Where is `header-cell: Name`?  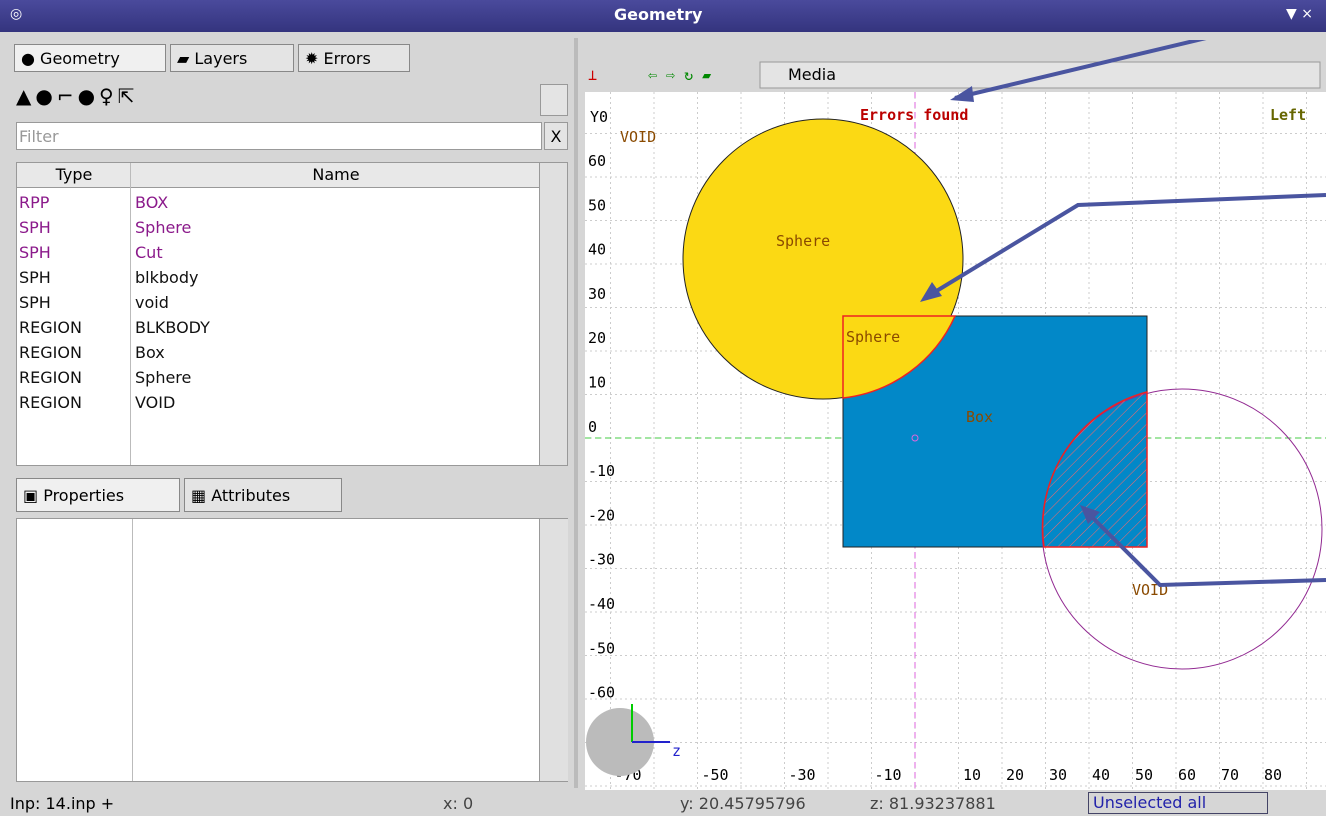 header-cell: Name is located at coordinates (336, 174).